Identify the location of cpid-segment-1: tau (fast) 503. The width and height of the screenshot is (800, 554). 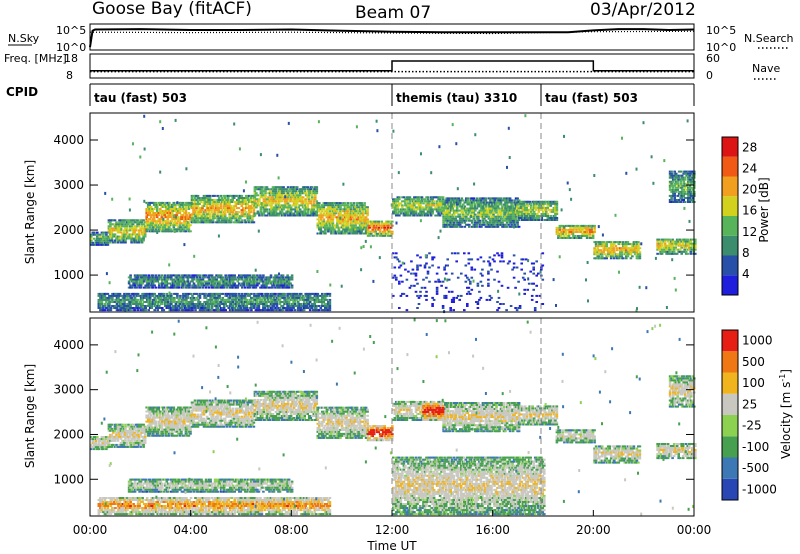
(140, 98).